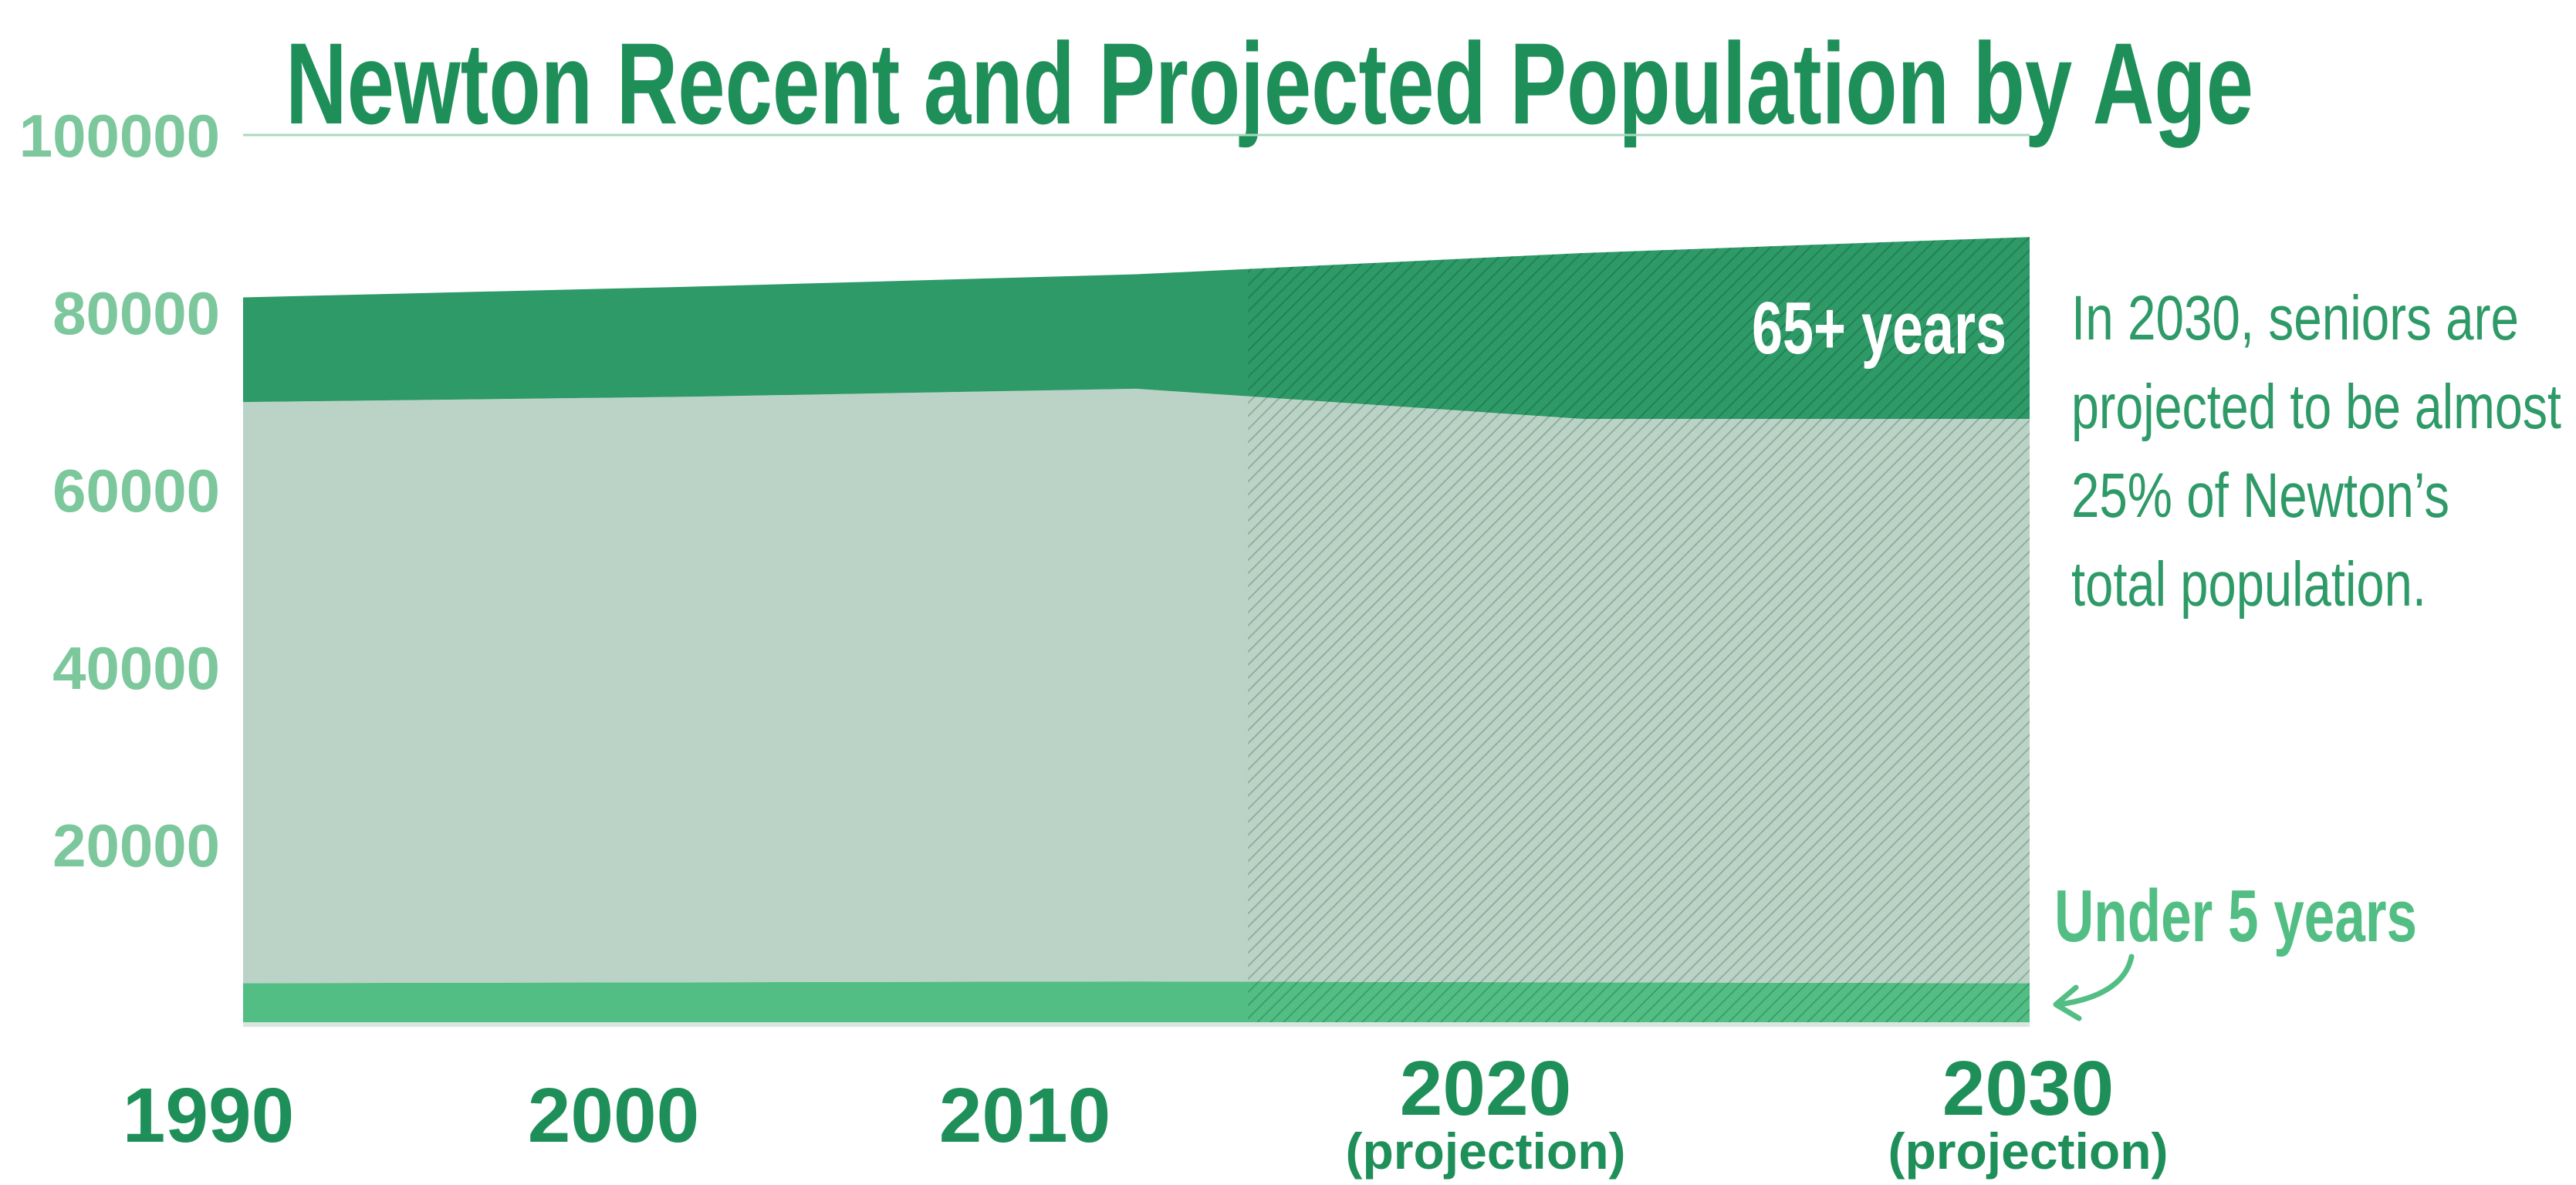  What do you see at coordinates (613, 1115) in the screenshot?
I see `x-tick-label: 2000` at bounding box center [613, 1115].